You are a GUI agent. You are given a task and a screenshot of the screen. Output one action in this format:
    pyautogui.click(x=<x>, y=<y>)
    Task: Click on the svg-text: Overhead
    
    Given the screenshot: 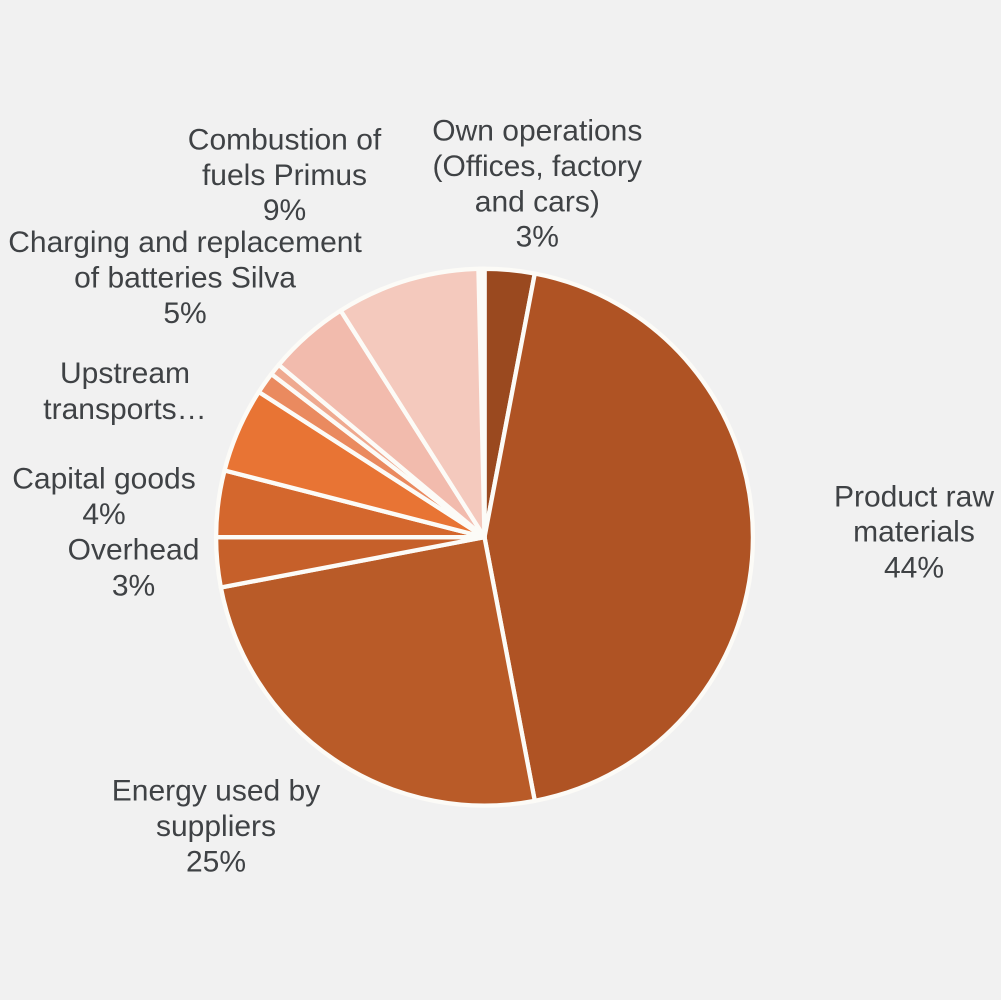 What is the action you would take?
    pyautogui.click(x=134, y=550)
    